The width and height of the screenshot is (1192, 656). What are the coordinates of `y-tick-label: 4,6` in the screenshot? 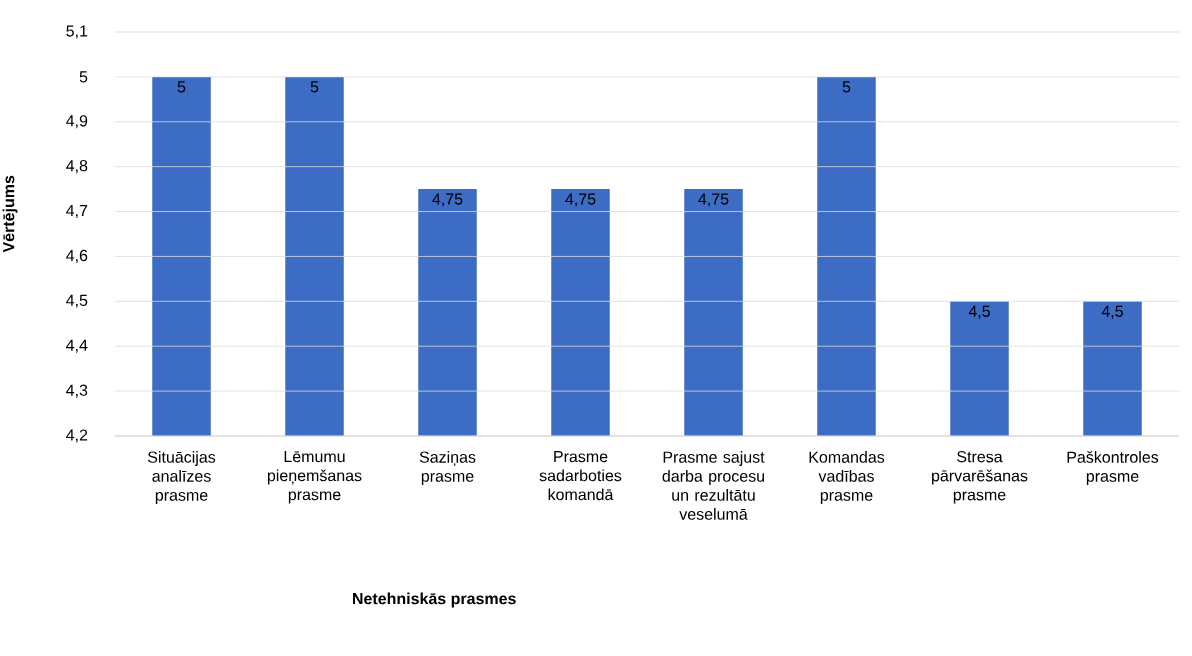 It's located at (77, 256).